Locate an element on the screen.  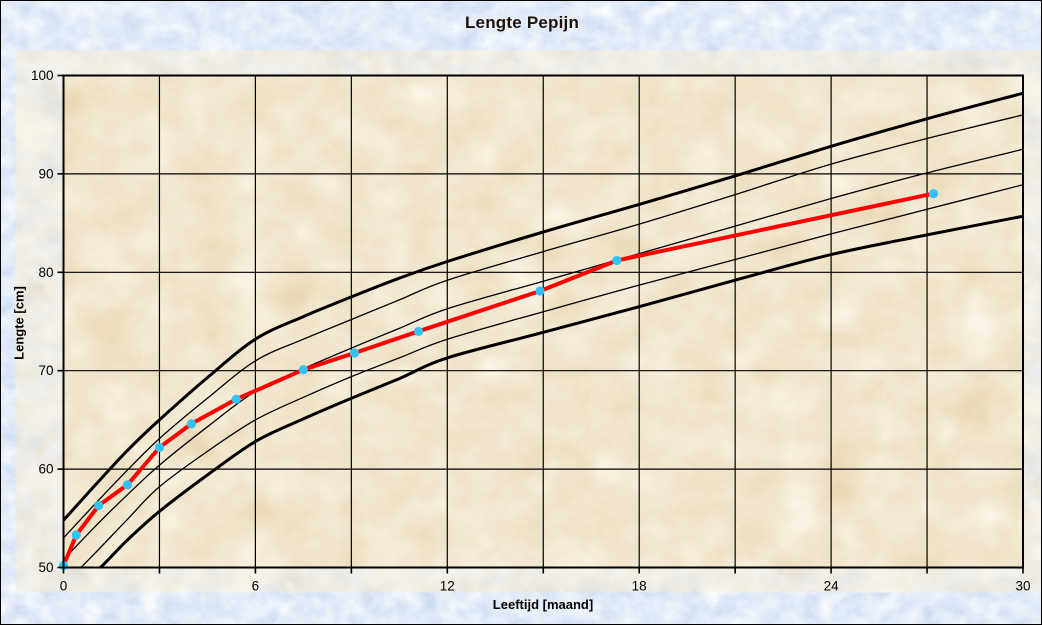
y-tick-label: 100 is located at coordinates (42, 75).